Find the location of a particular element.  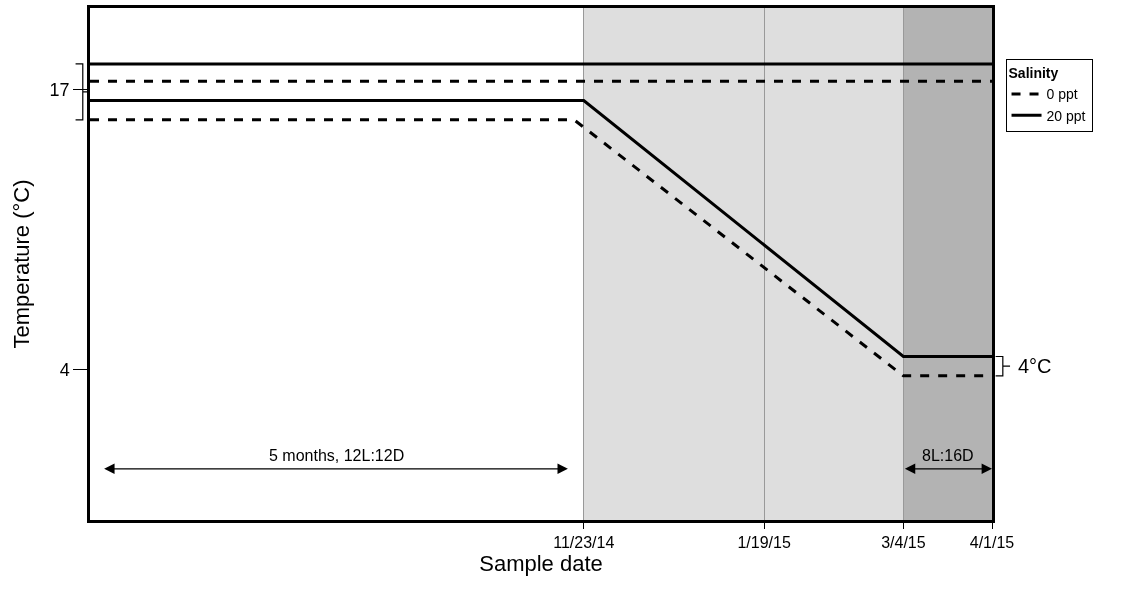

legend-title: Salinity is located at coordinates (1033, 73).